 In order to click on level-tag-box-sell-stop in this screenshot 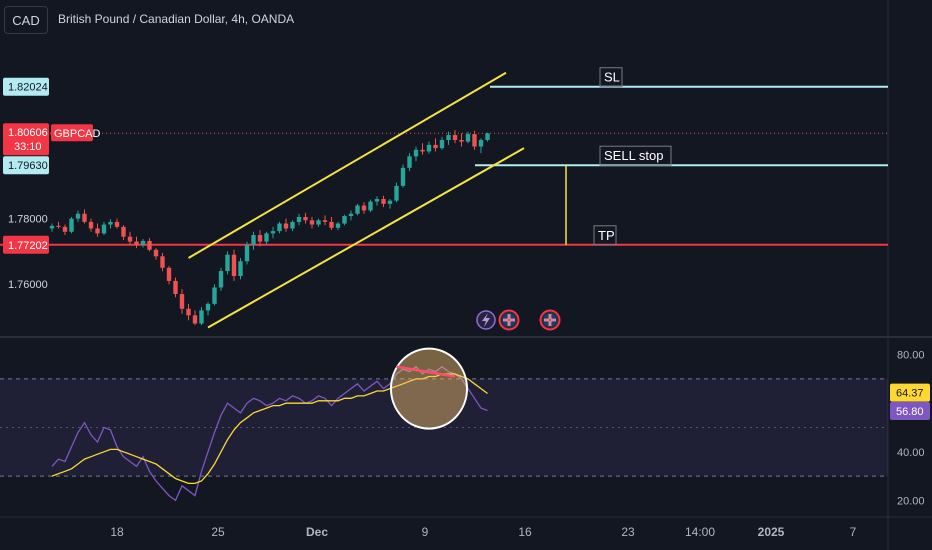, I will do `click(635, 155)`.